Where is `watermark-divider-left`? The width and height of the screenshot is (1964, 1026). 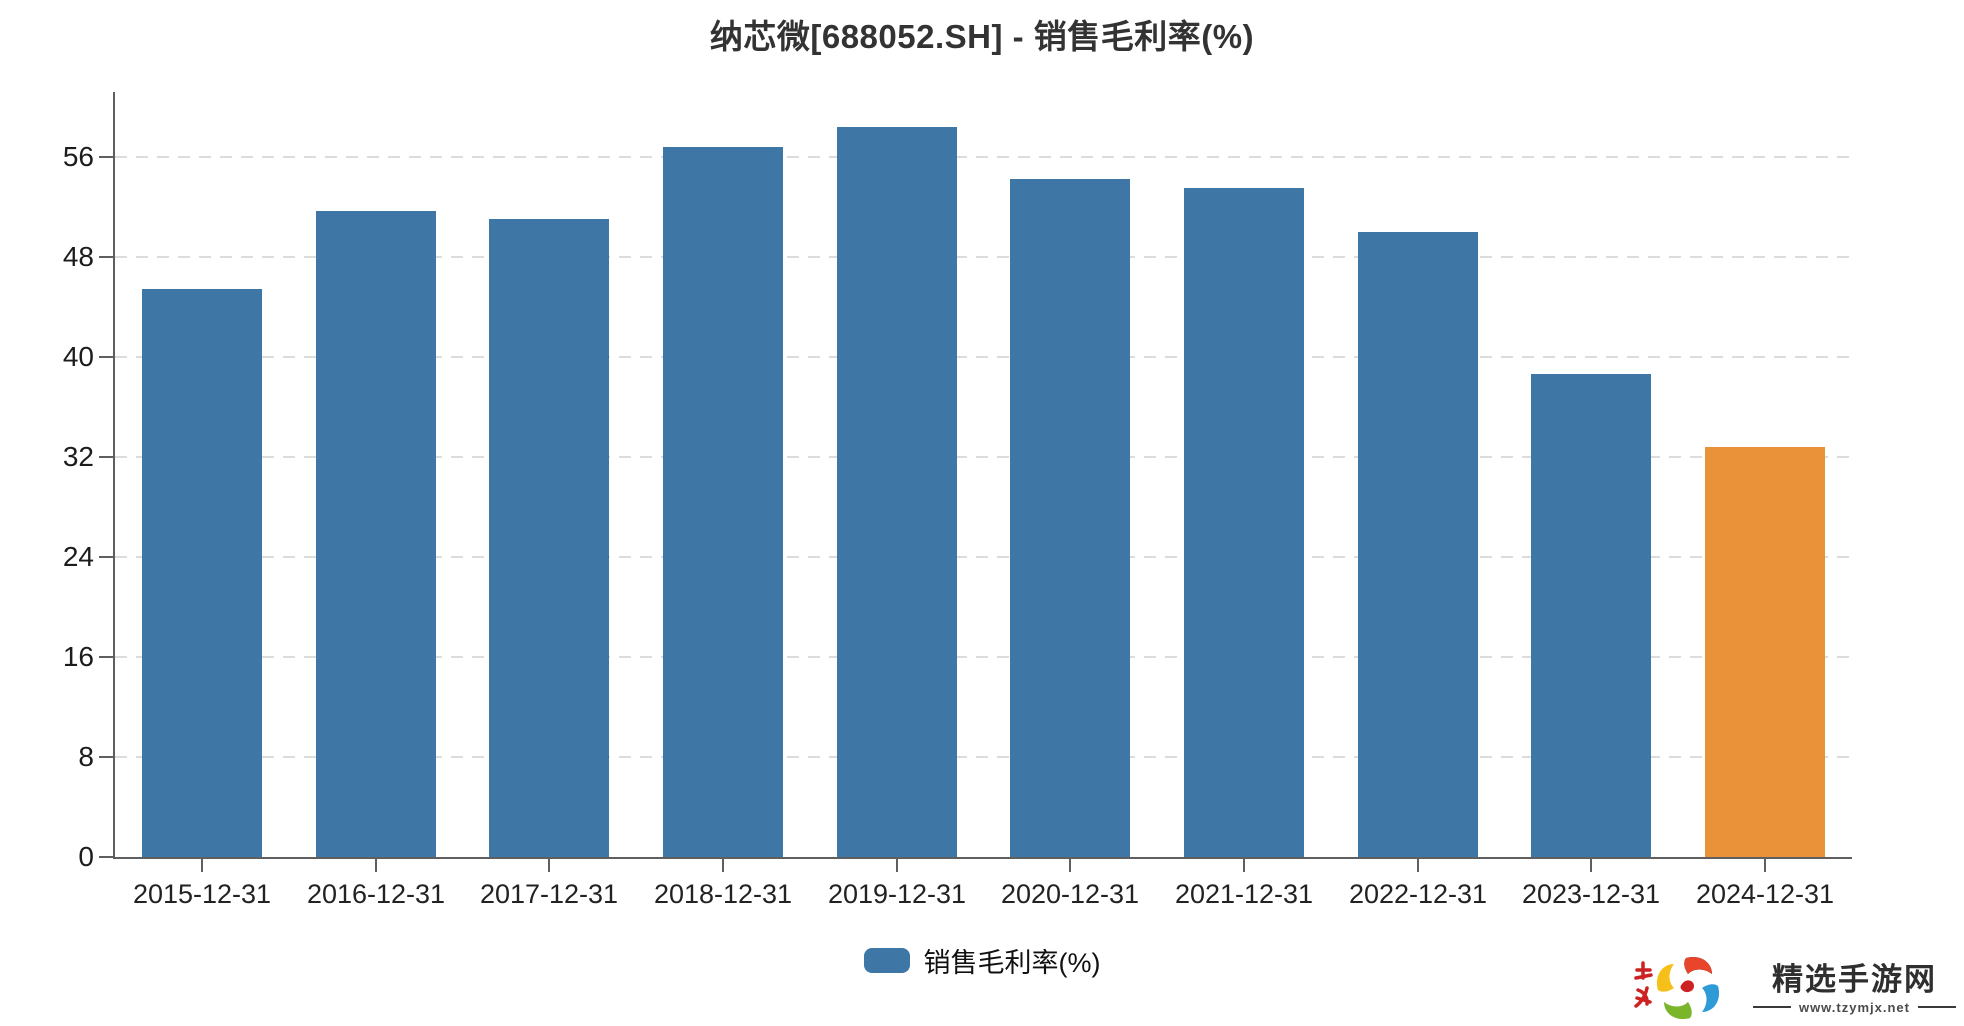
watermark-divider-left is located at coordinates (1771, 1007).